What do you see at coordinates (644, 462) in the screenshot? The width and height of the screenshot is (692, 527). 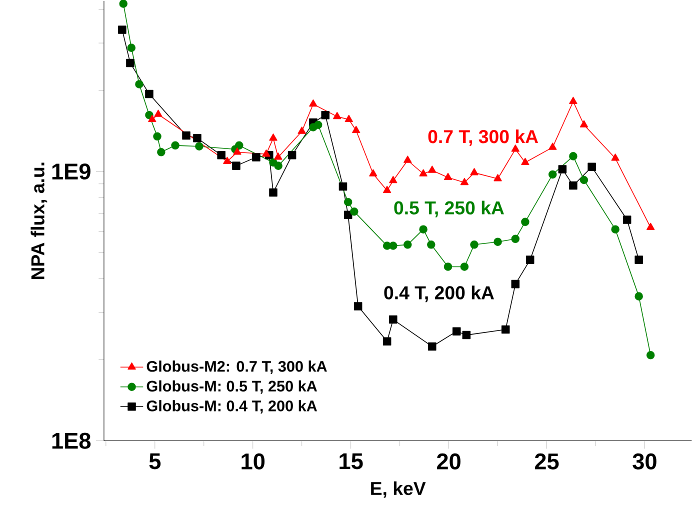 I see `x-tick-label: 30` at bounding box center [644, 462].